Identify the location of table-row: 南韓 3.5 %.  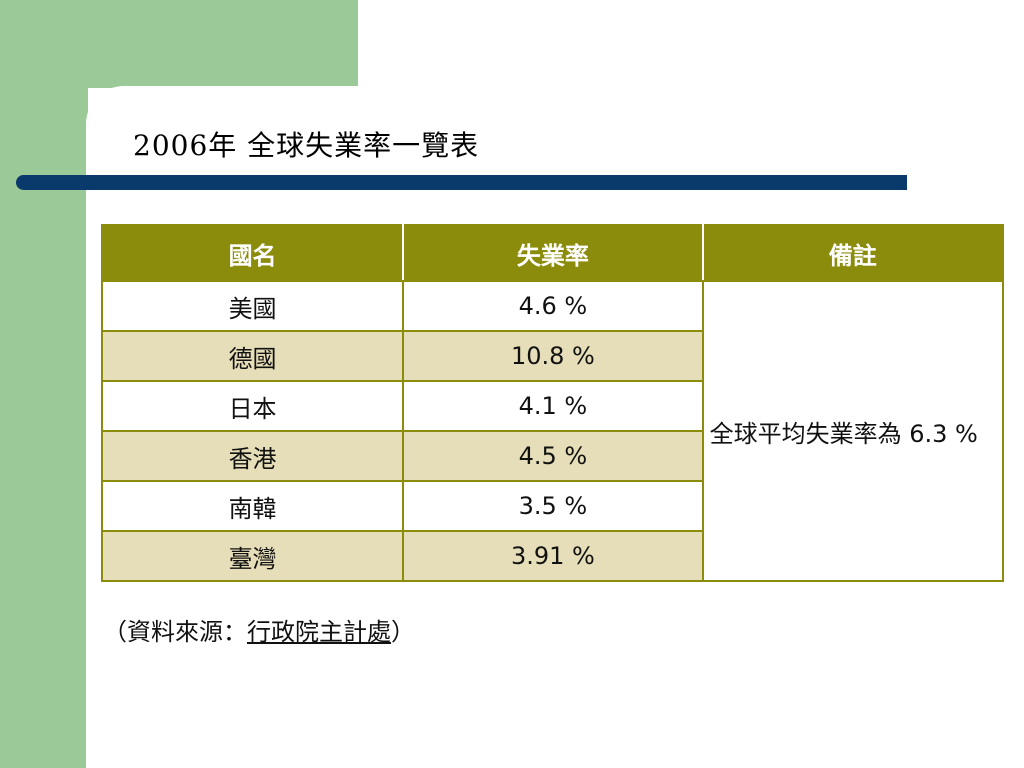
(551, 506).